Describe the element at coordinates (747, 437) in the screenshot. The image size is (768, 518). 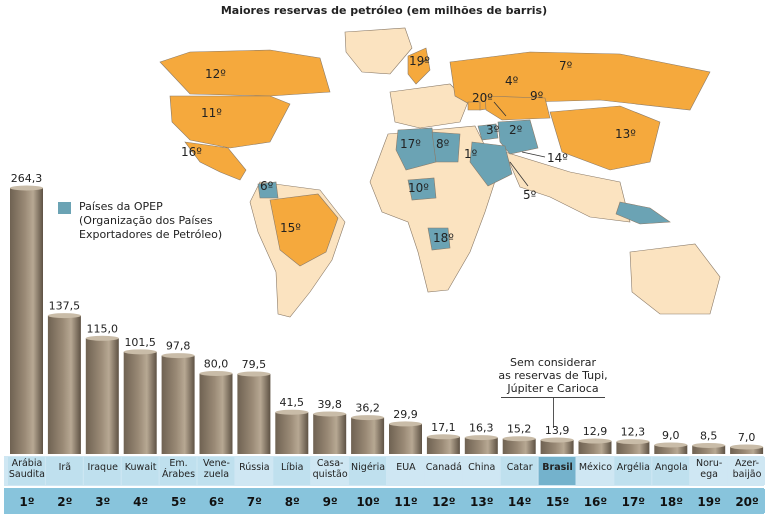
I see `value-label: 7,0` at that location.